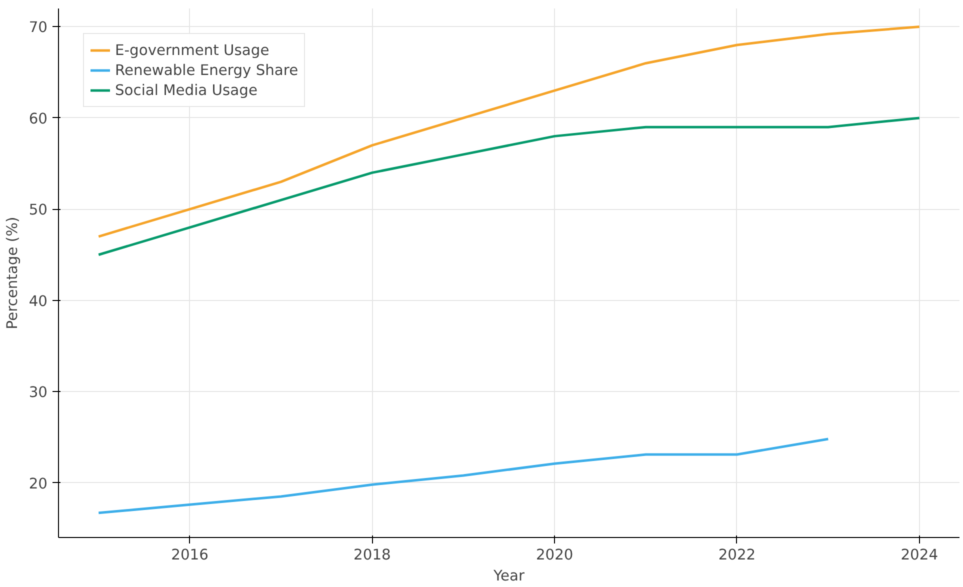  What do you see at coordinates (38, 210) in the screenshot?
I see `y-tick-label: 50` at bounding box center [38, 210].